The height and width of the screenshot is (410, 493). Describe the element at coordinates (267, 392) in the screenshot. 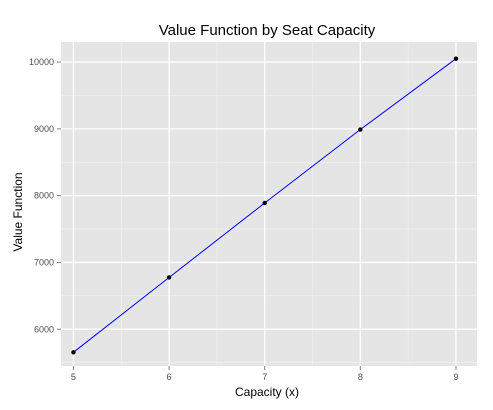

I see `x-axis-title: Capacity (x)` at that location.